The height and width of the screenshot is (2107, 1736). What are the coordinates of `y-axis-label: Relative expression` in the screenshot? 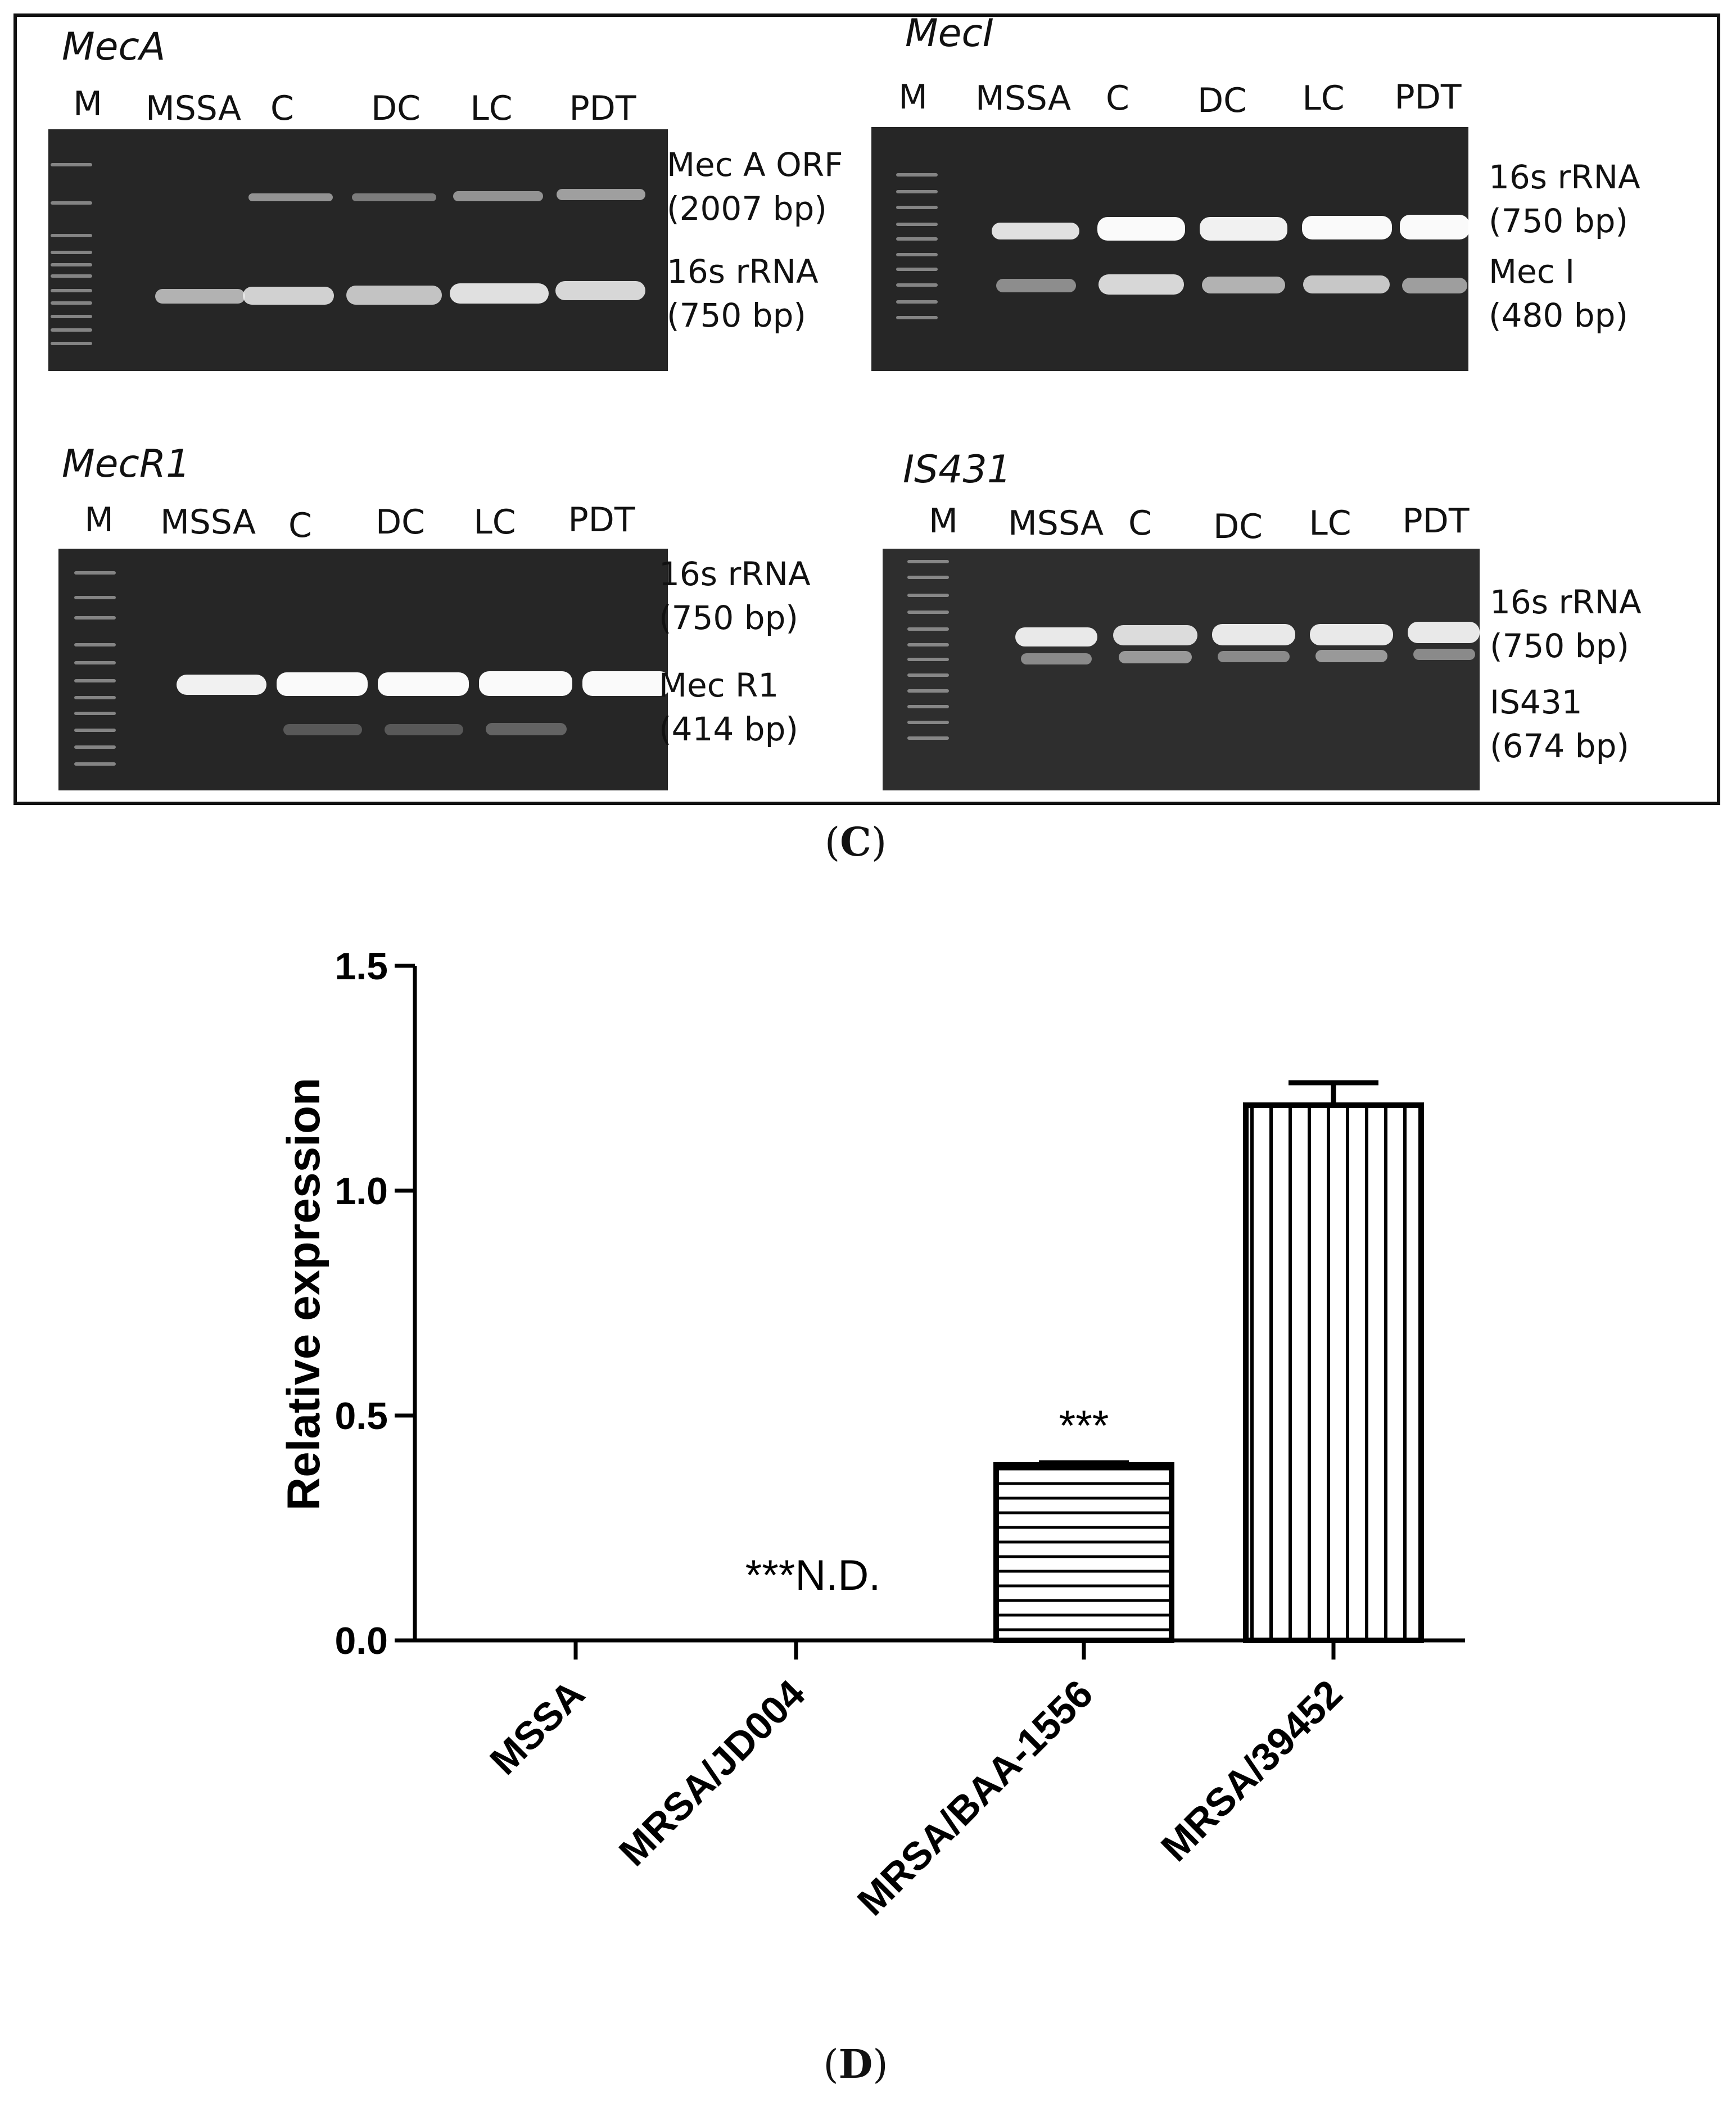 It's located at (303, 1295).